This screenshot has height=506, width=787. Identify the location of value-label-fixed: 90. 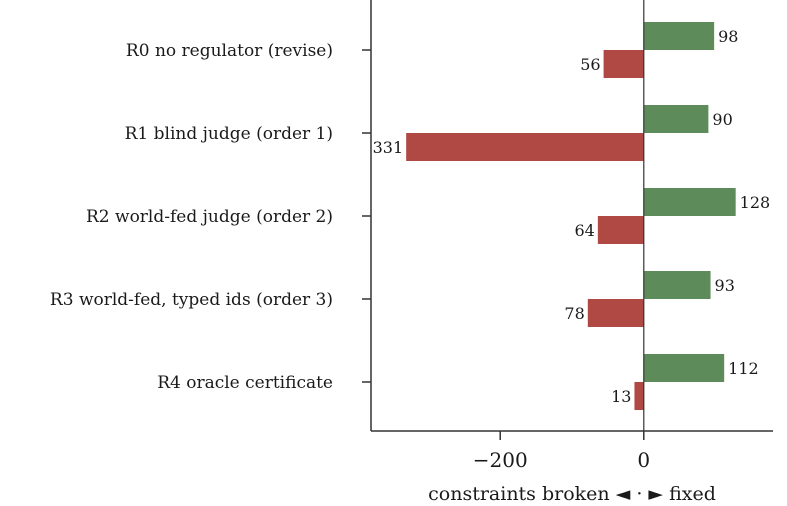
(722, 119).